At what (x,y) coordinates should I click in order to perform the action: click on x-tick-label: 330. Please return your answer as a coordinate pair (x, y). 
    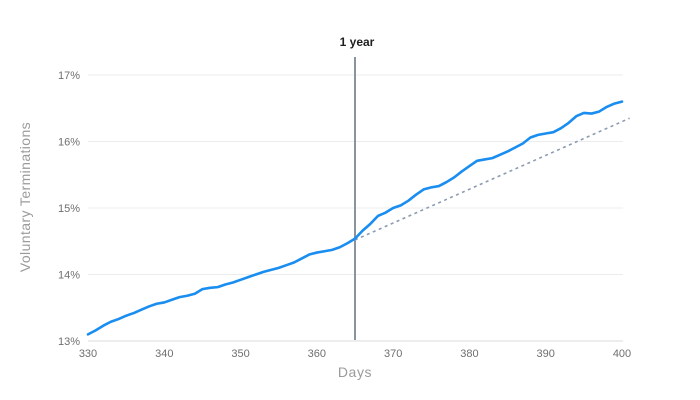
    Looking at the image, I should click on (88, 354).